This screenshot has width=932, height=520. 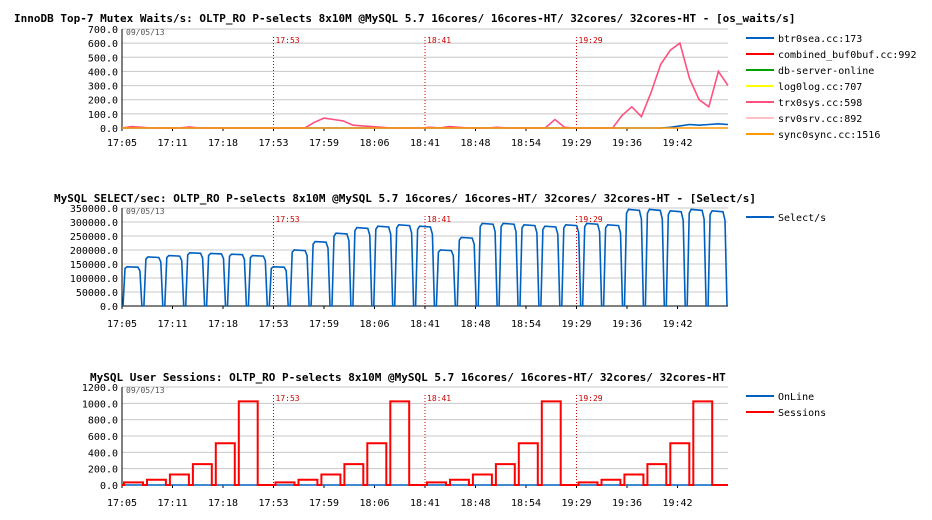 I want to click on series-line-select-s, so click(x=425, y=257).